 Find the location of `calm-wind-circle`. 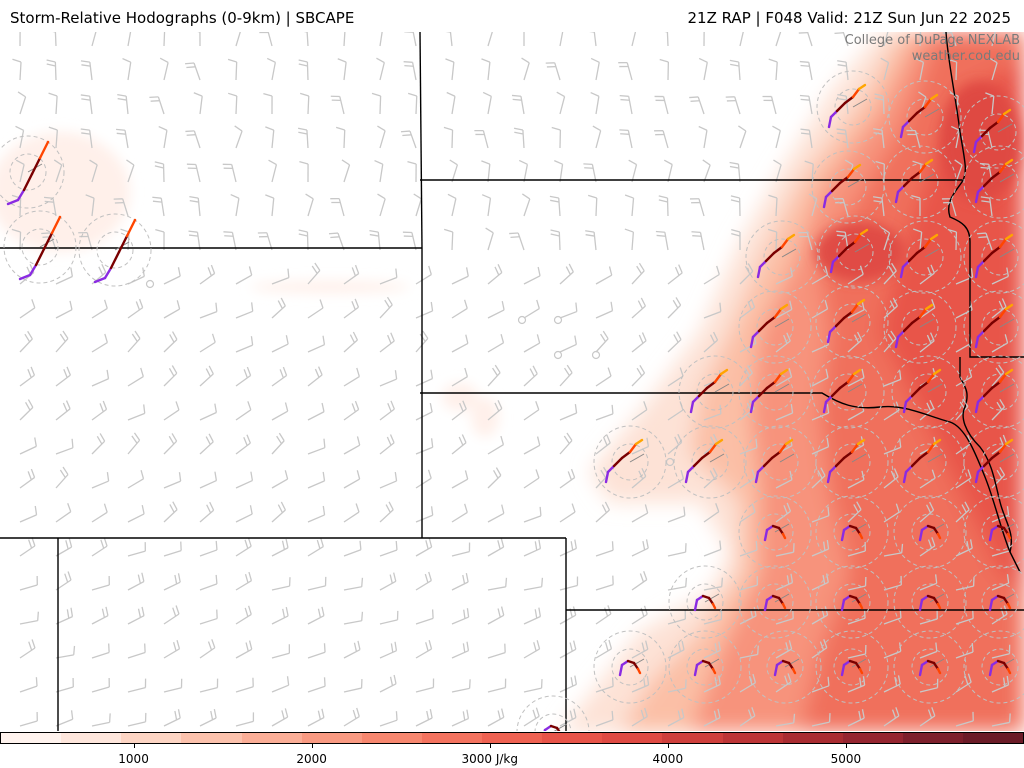

calm-wind-circle is located at coordinates (558, 355).